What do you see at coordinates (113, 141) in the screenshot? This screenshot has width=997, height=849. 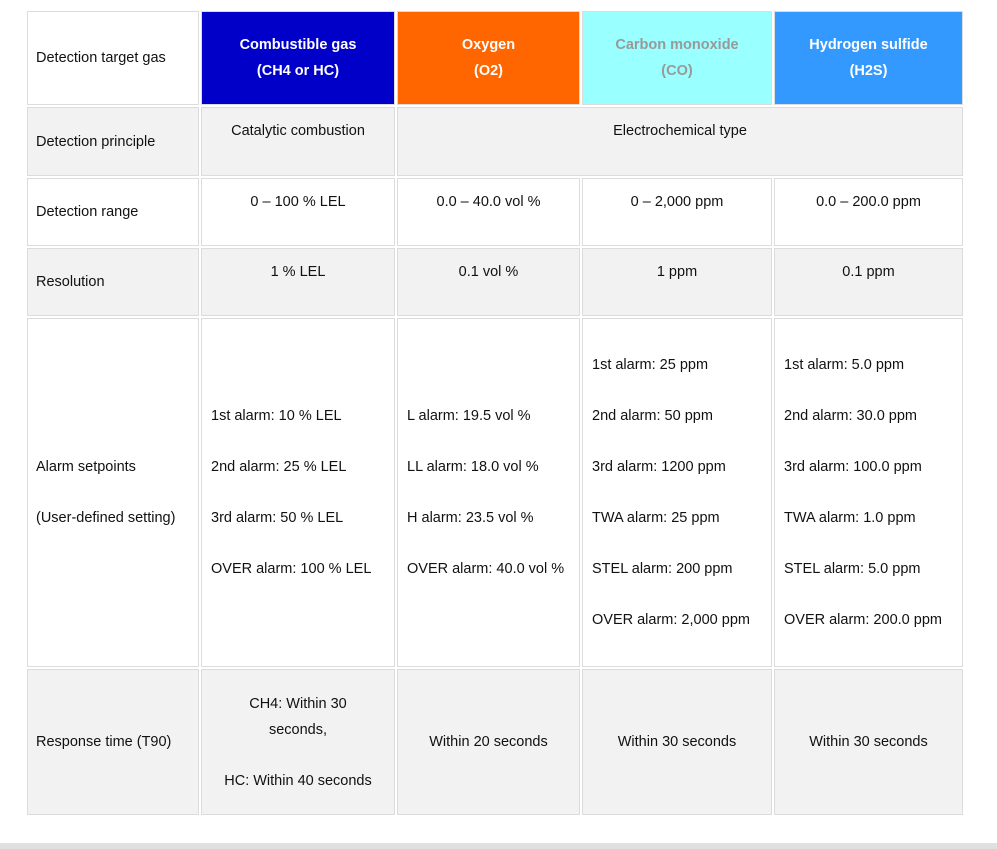 I see `row-label: Detection principle` at bounding box center [113, 141].